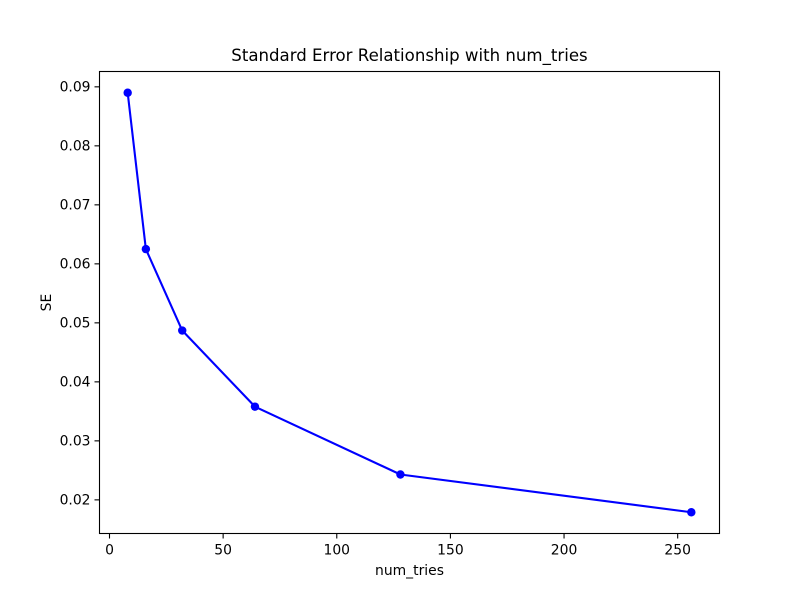 Image resolution: width=800 pixels, height=600 pixels. Describe the element at coordinates (47, 303) in the screenshot. I see `y-axis-label: SE` at that location.